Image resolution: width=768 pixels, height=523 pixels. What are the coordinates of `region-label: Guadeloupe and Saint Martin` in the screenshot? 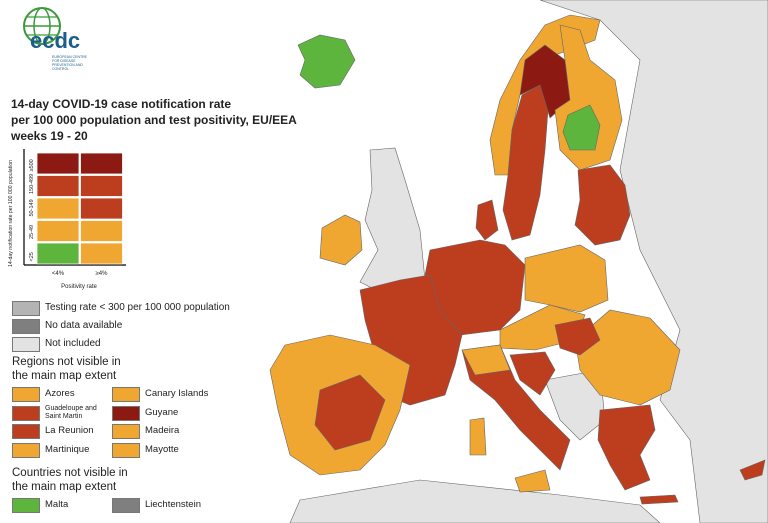 It's located at (71, 412).